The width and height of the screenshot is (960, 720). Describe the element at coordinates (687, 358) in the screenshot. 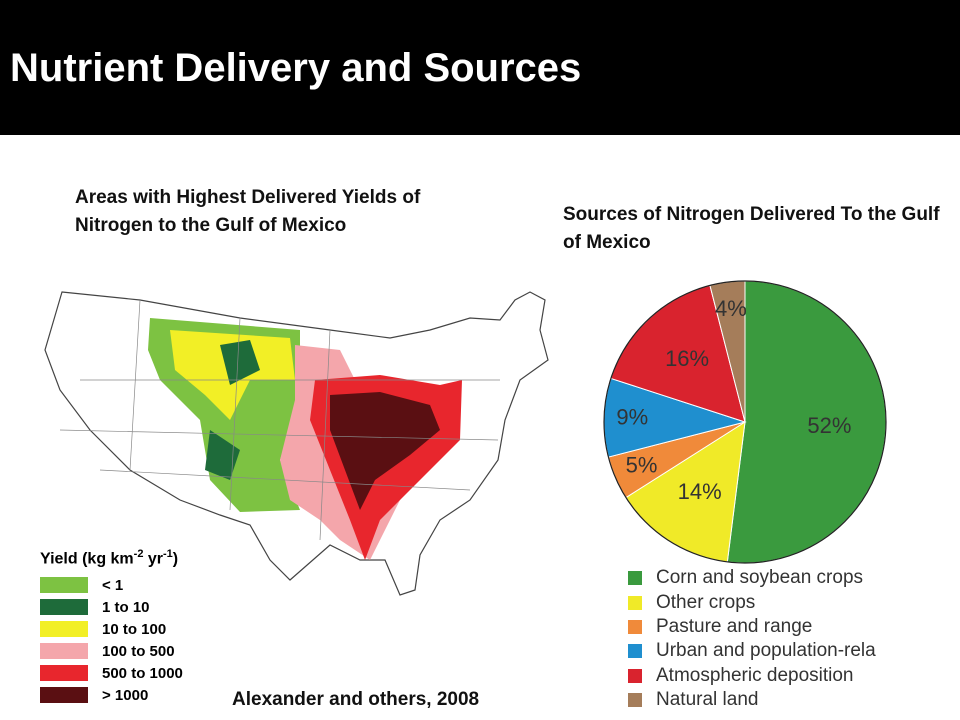

I see `slice-label: 16%` at that location.